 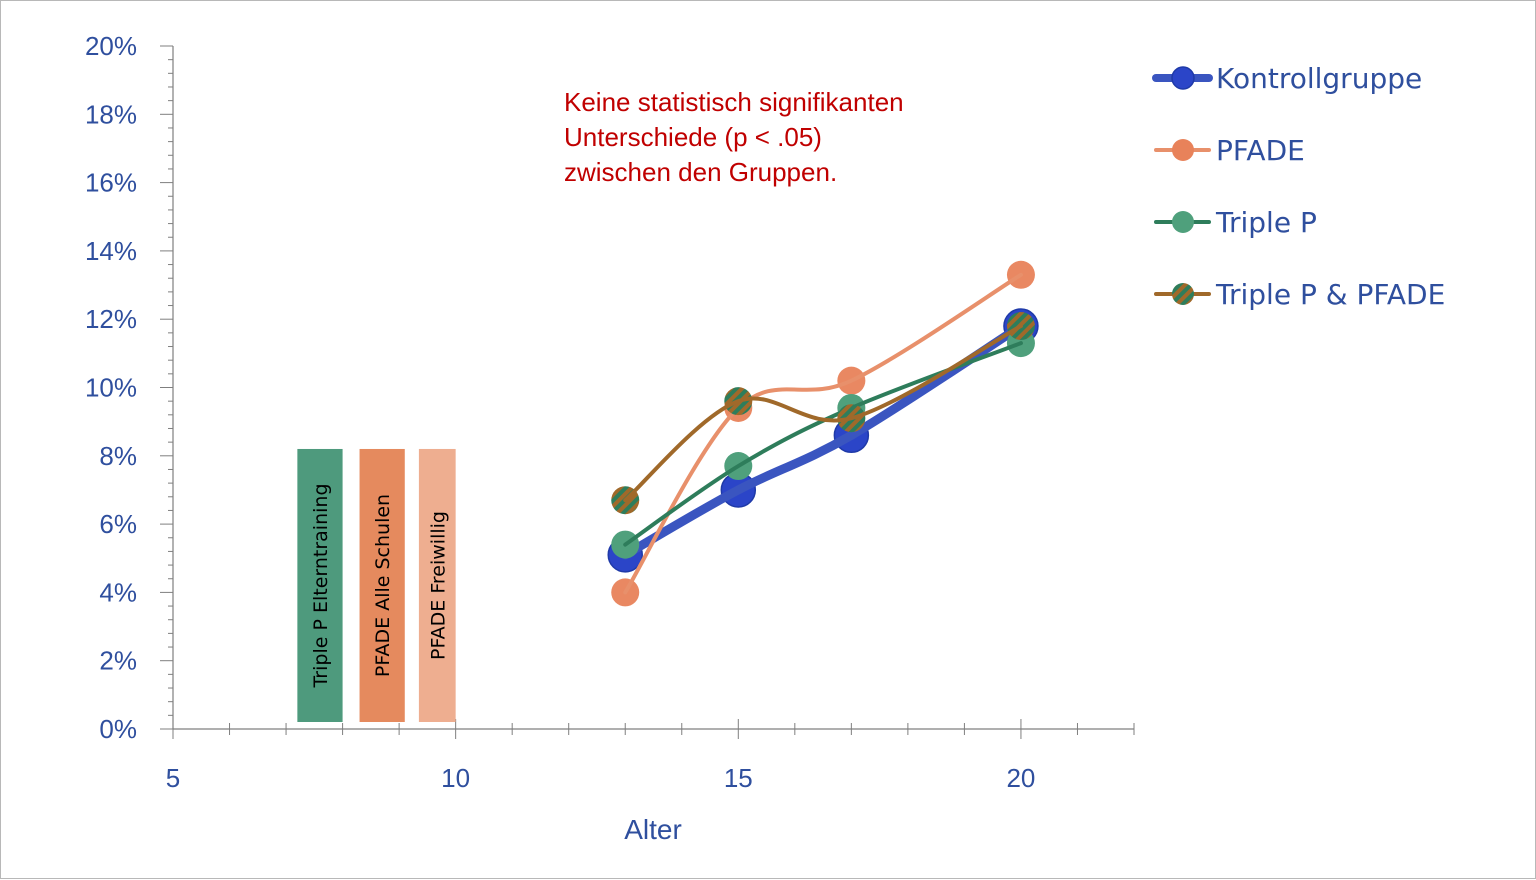 What do you see at coordinates (455, 778) in the screenshot?
I see `x-tick-label: 10` at bounding box center [455, 778].